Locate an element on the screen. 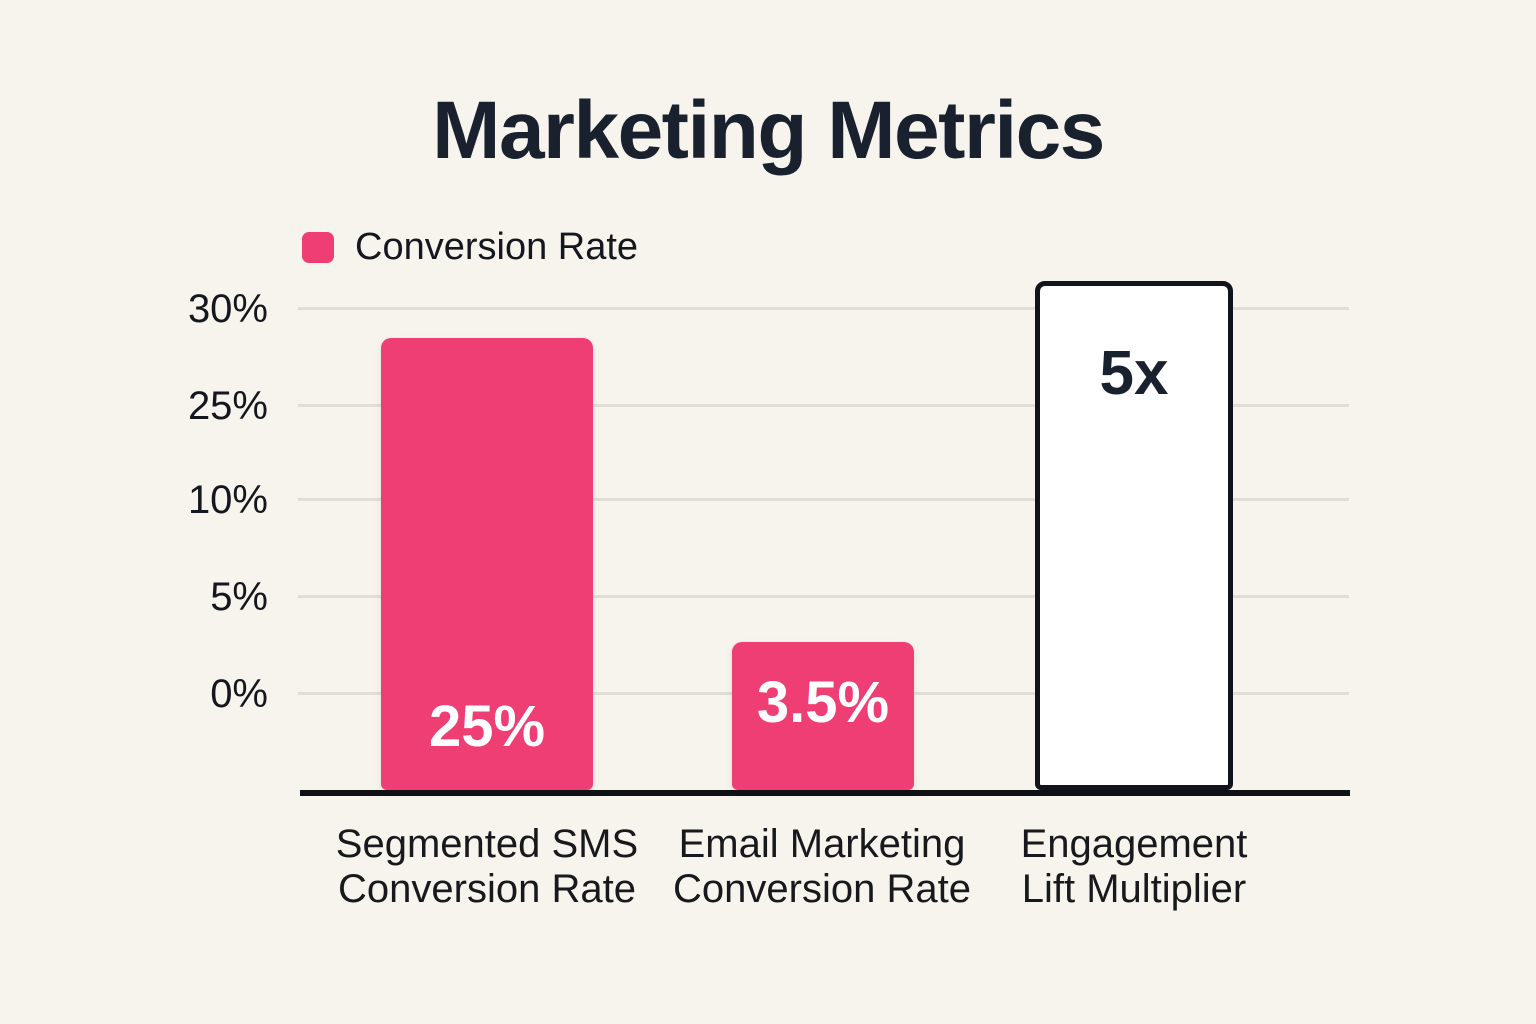 Image resolution: width=1536 pixels, height=1024 pixels. category-label-line: Engagement is located at coordinates (1134, 844).